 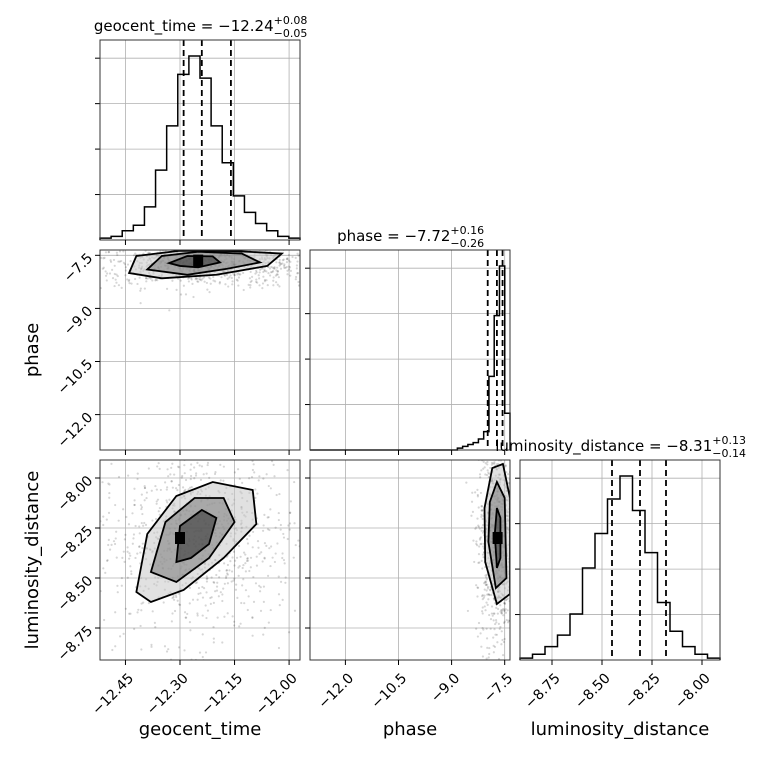 I want to click on hist-luminosity_distance, so click(x=620, y=567).